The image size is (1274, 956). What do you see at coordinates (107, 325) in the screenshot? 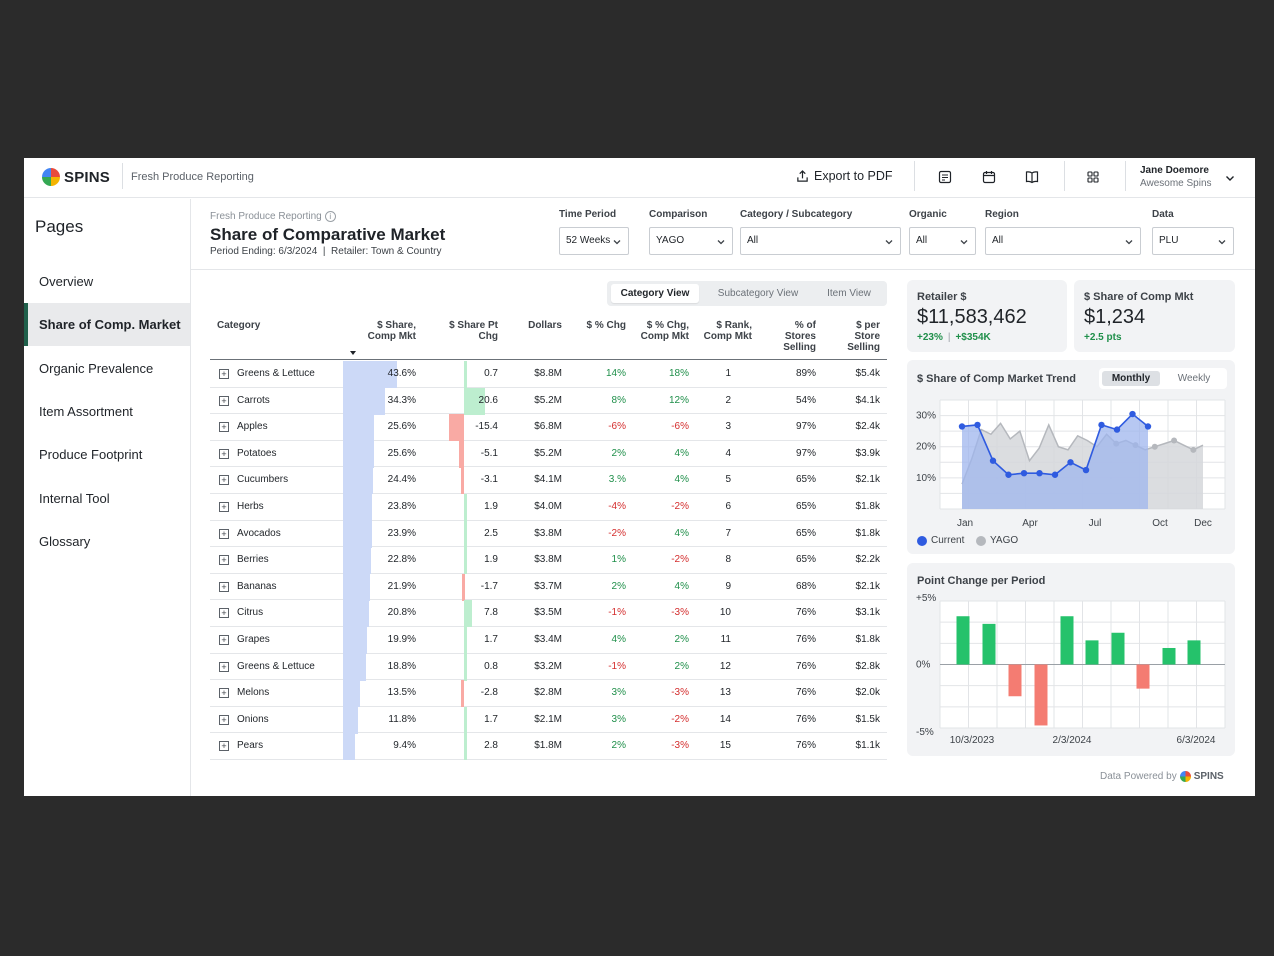
I see `sidebar-item-share-of-comp-market: Share of Comp. Market` at bounding box center [107, 325].